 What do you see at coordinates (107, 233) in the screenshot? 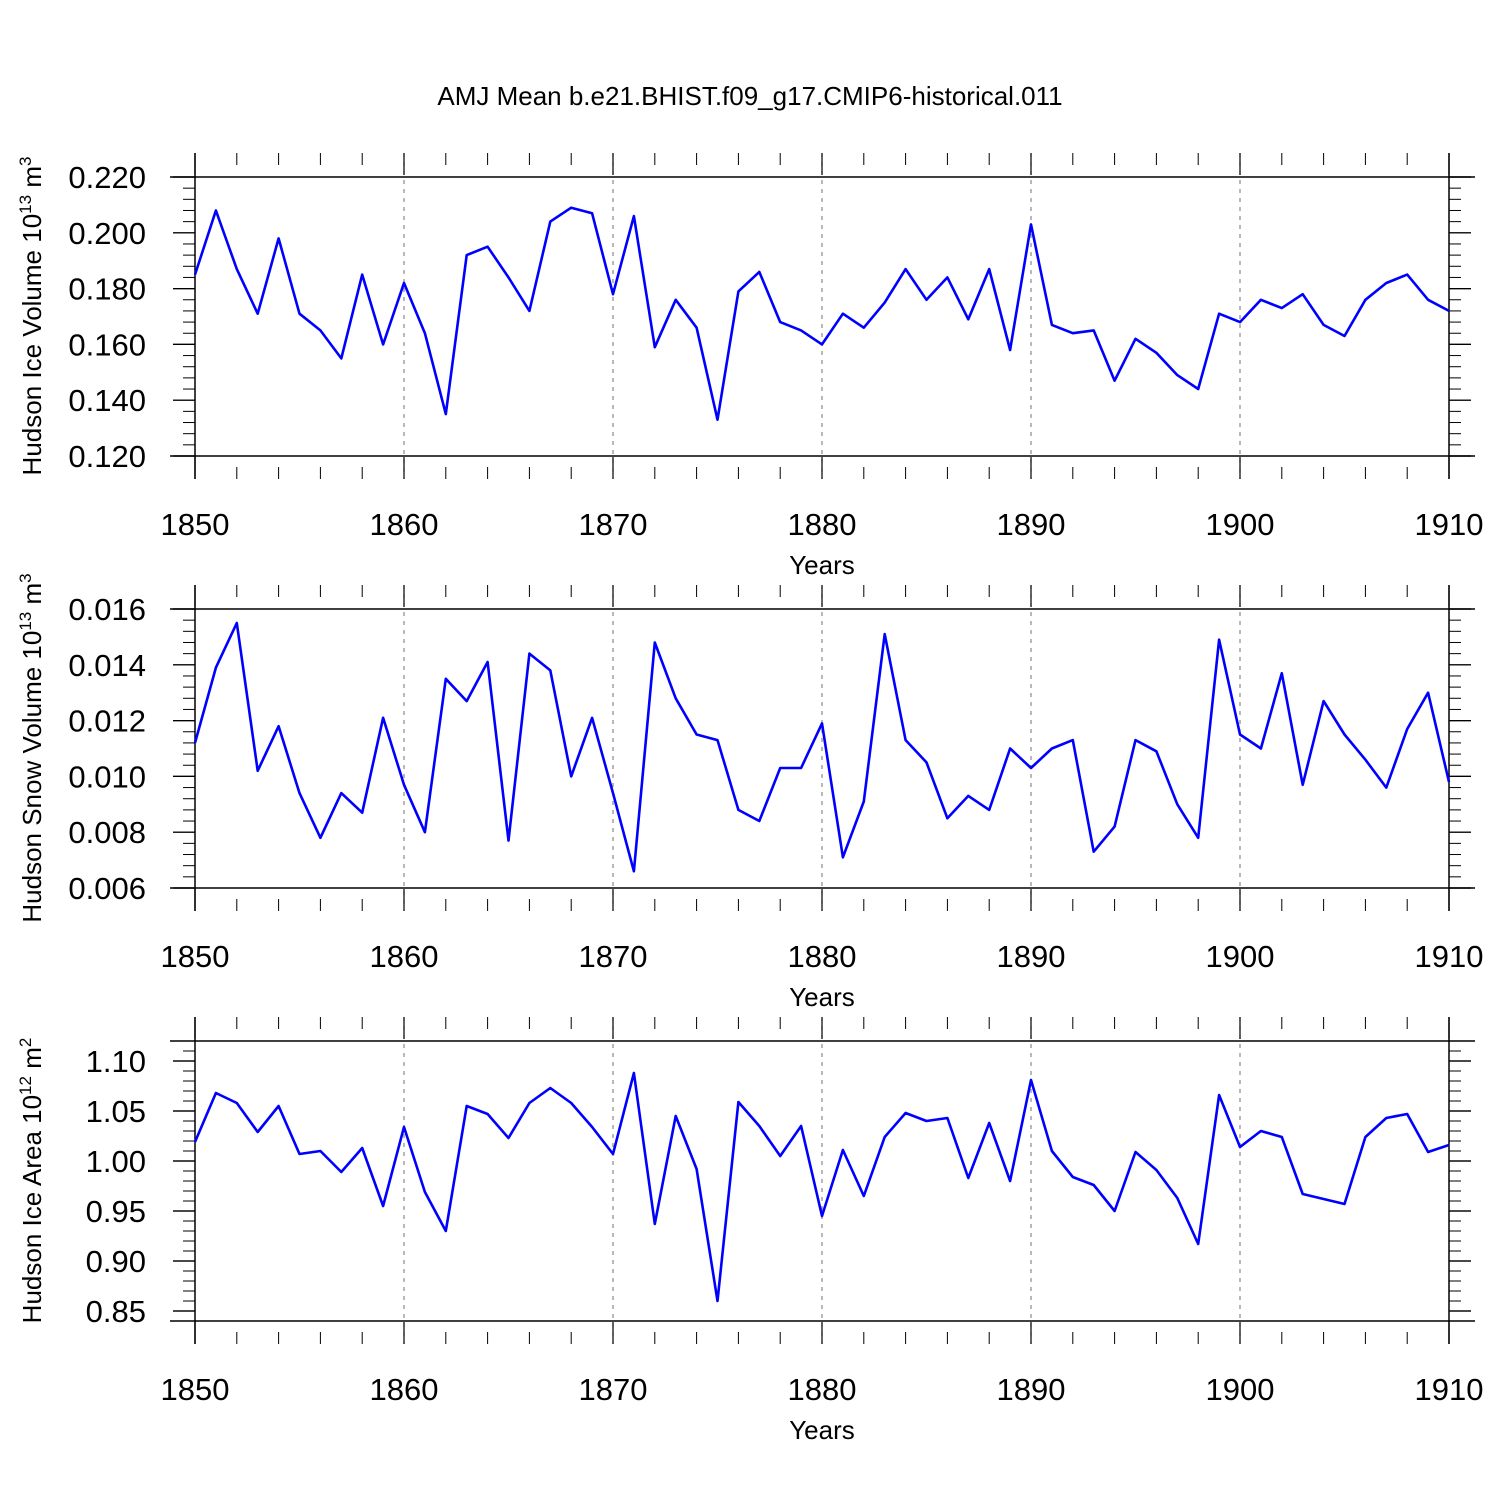
I see `y-tick-label: 0.200` at bounding box center [107, 233].